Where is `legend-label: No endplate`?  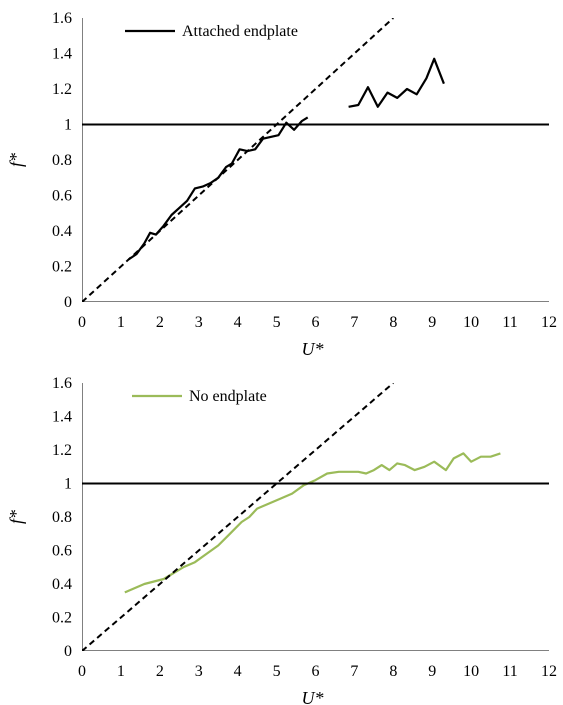
legend-label: No endplate is located at coordinates (228, 396).